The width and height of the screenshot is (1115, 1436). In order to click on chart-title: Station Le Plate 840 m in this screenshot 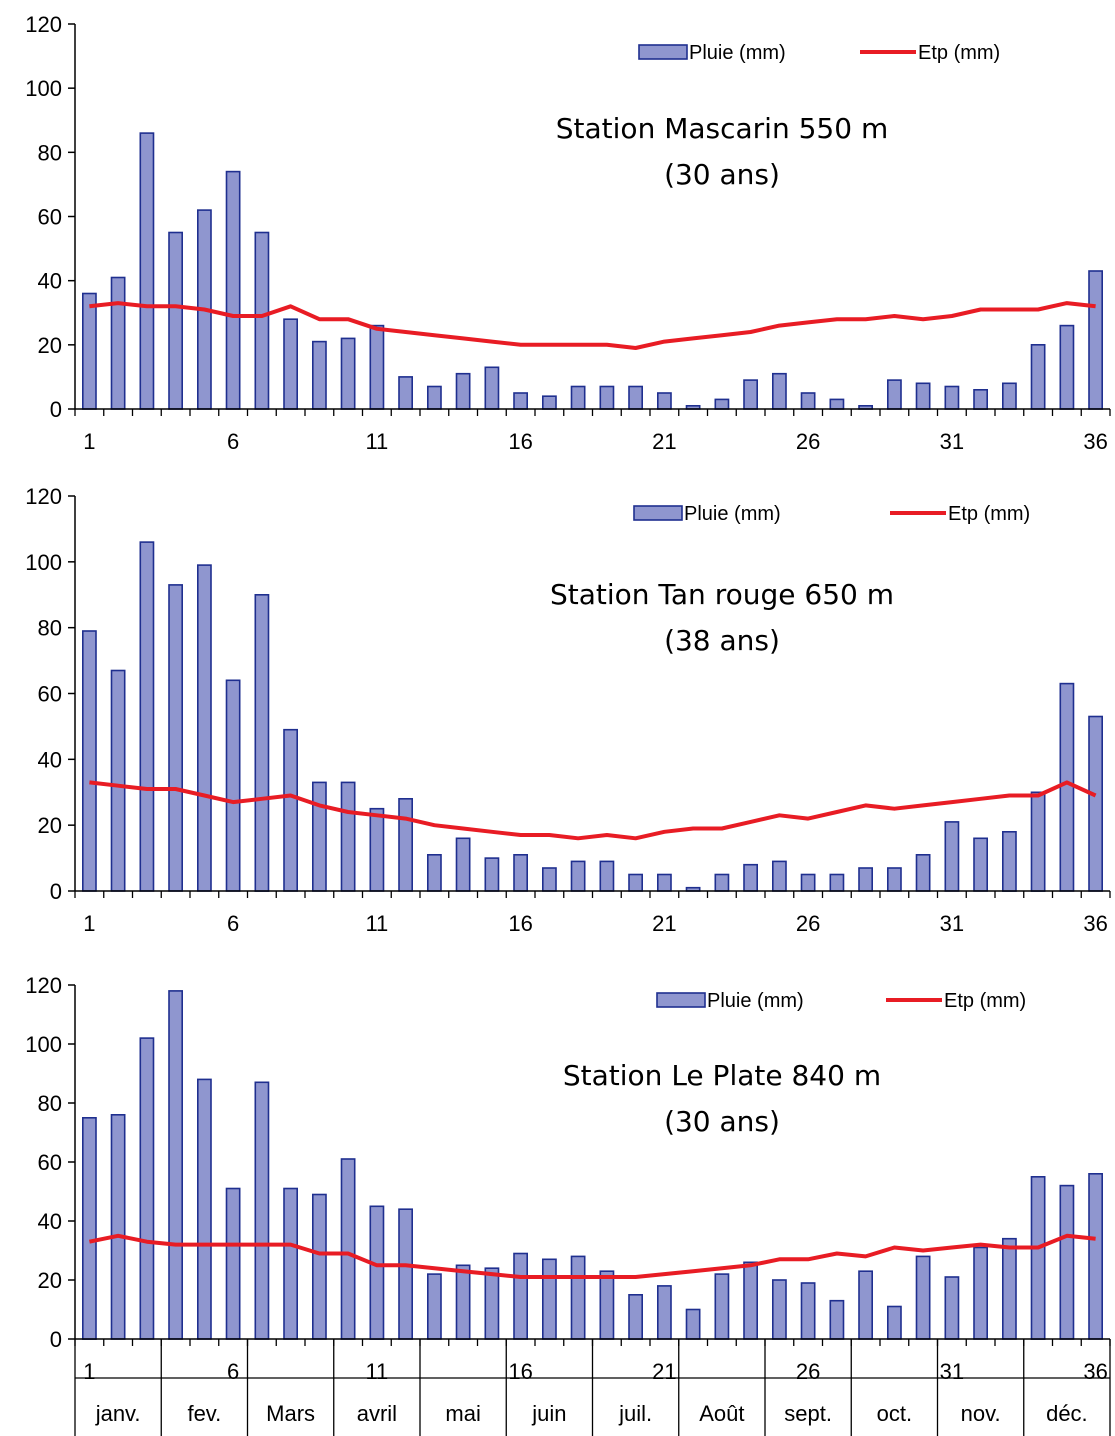, I will do `click(722, 1075)`.